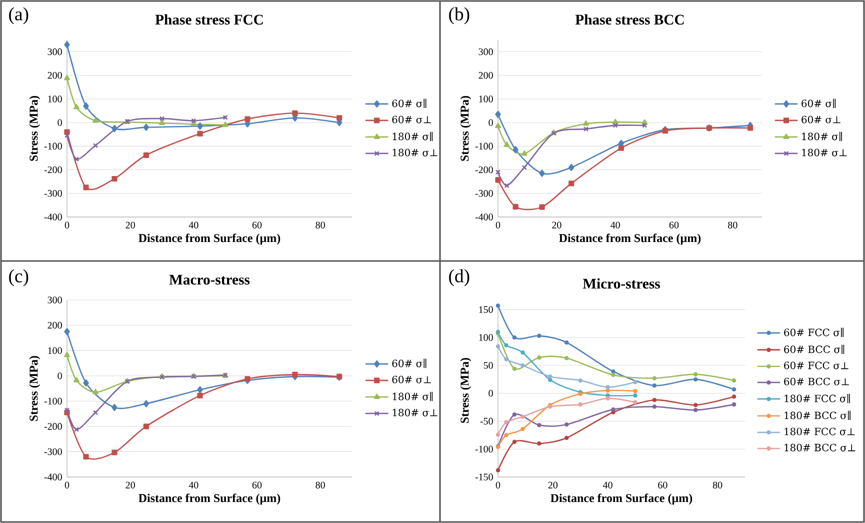  I want to click on y-tick-label: 50, so click(488, 365).